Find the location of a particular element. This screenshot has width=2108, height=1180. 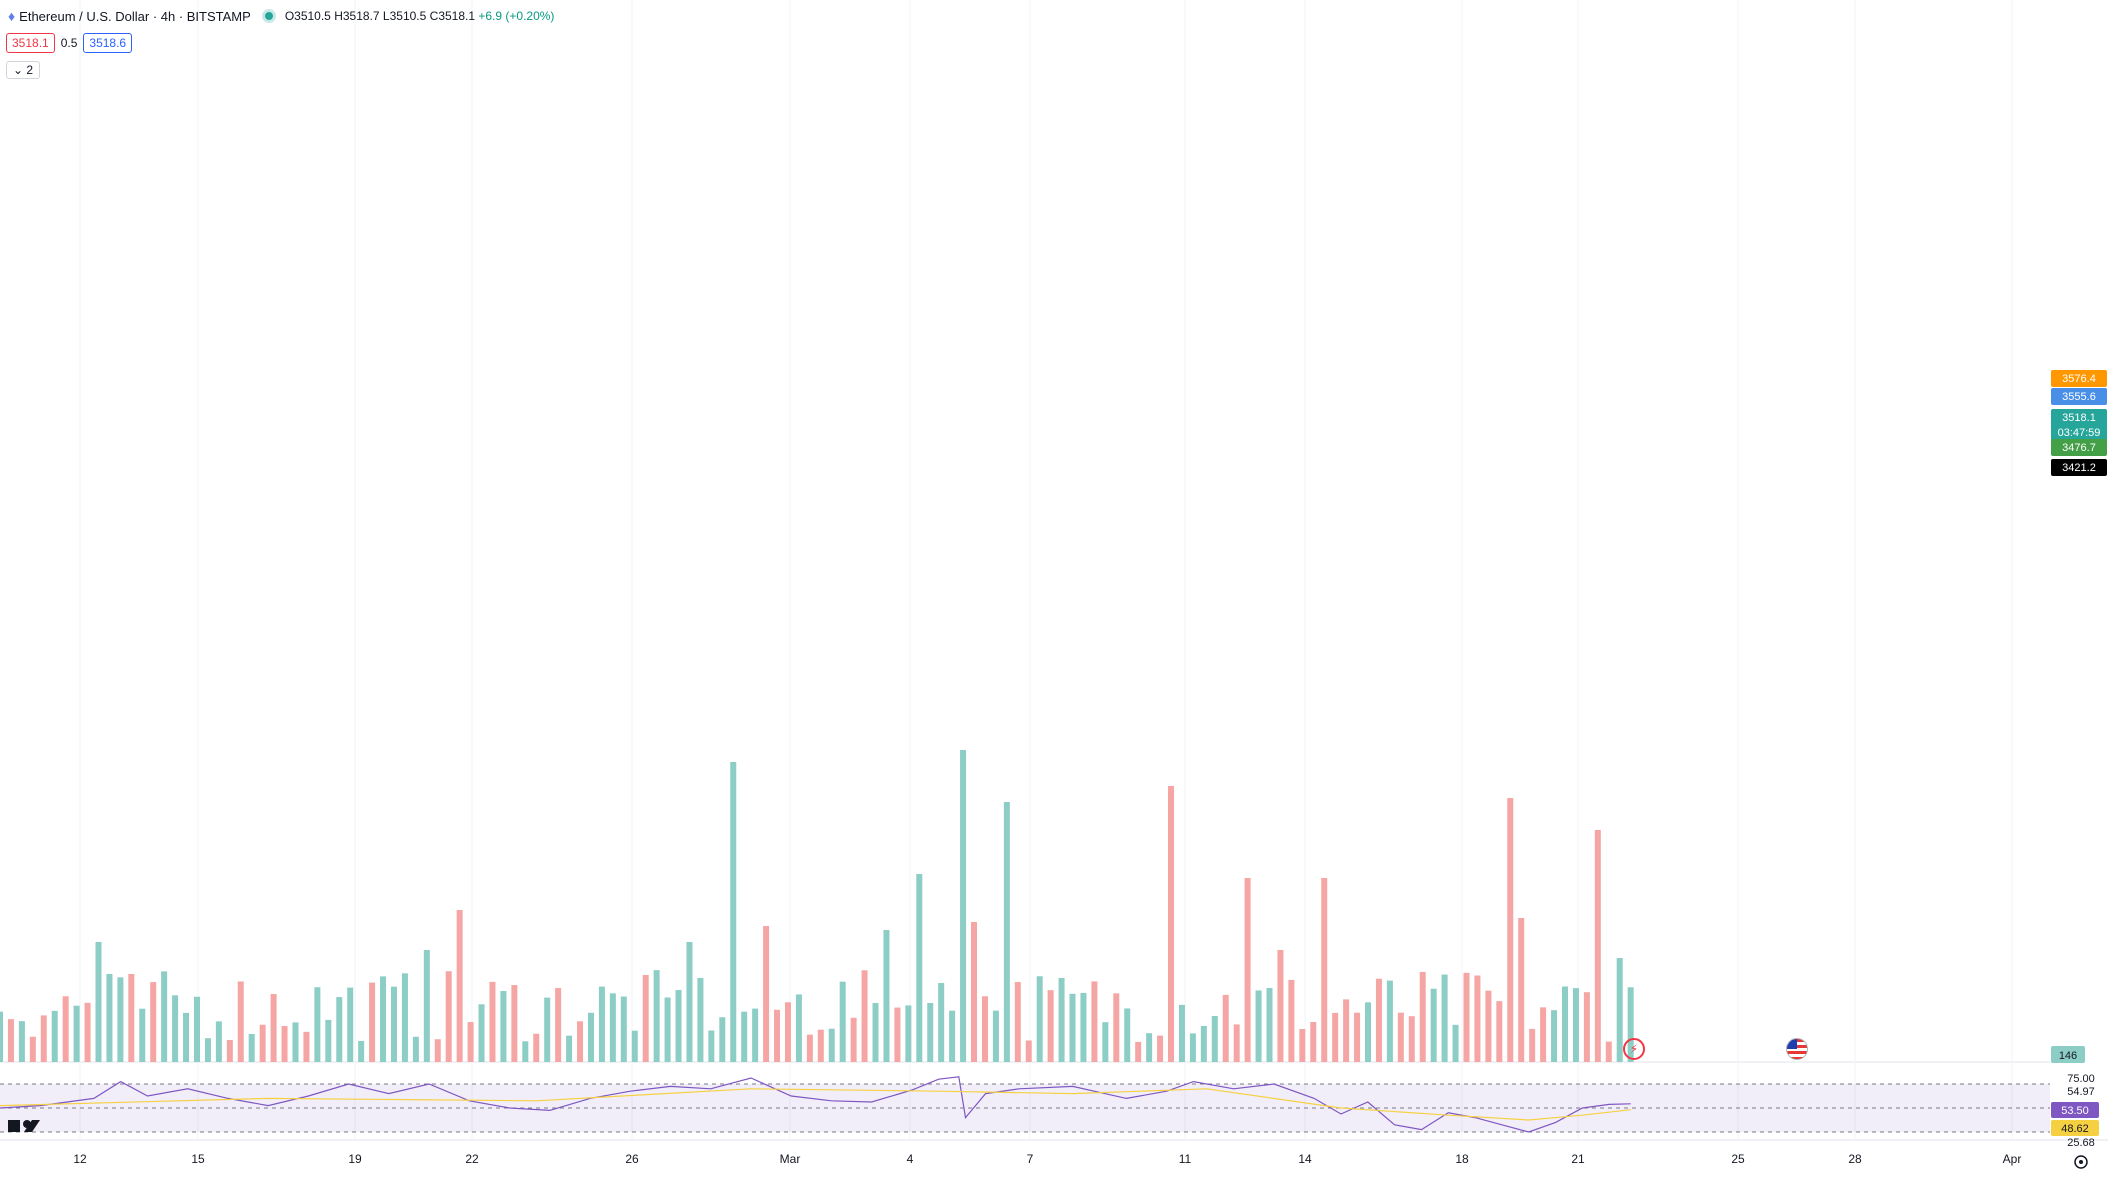

bolt-icon: ⚡ is located at coordinates (1634, 1049).